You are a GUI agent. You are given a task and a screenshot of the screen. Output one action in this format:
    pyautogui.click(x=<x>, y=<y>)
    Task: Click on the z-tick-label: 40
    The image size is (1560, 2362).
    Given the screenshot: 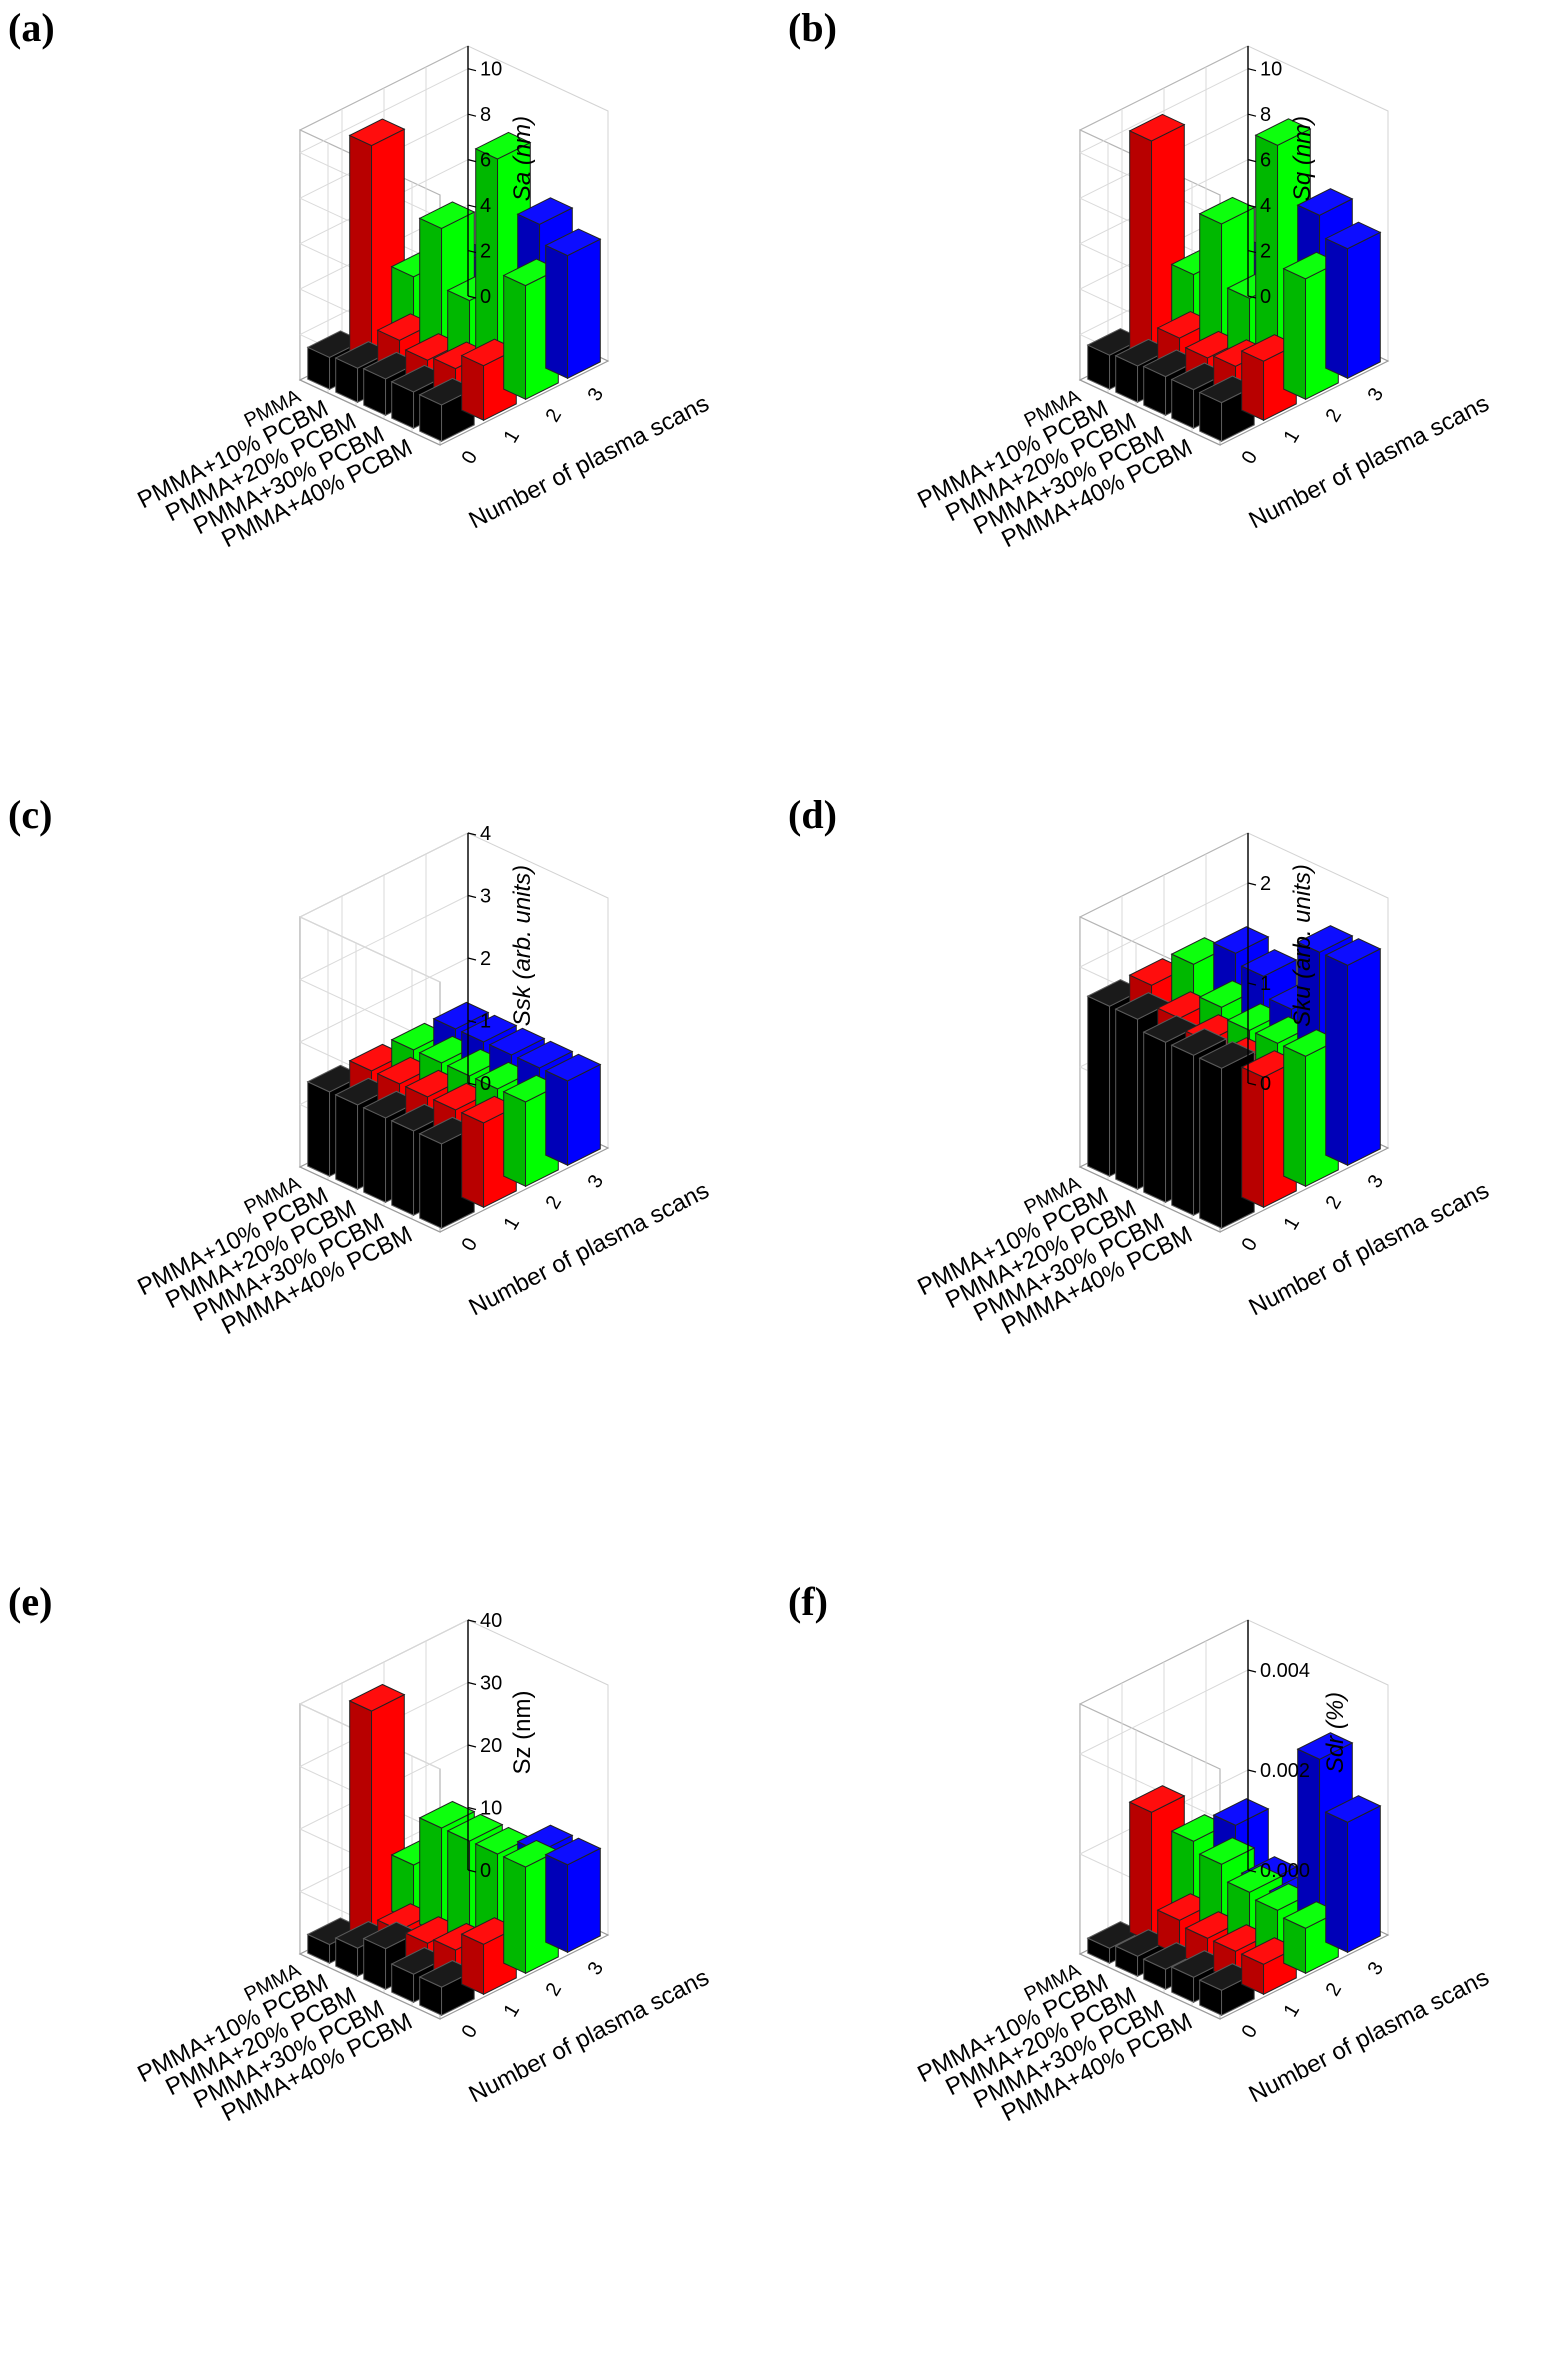 What is the action you would take?
    pyautogui.click(x=491, y=1621)
    